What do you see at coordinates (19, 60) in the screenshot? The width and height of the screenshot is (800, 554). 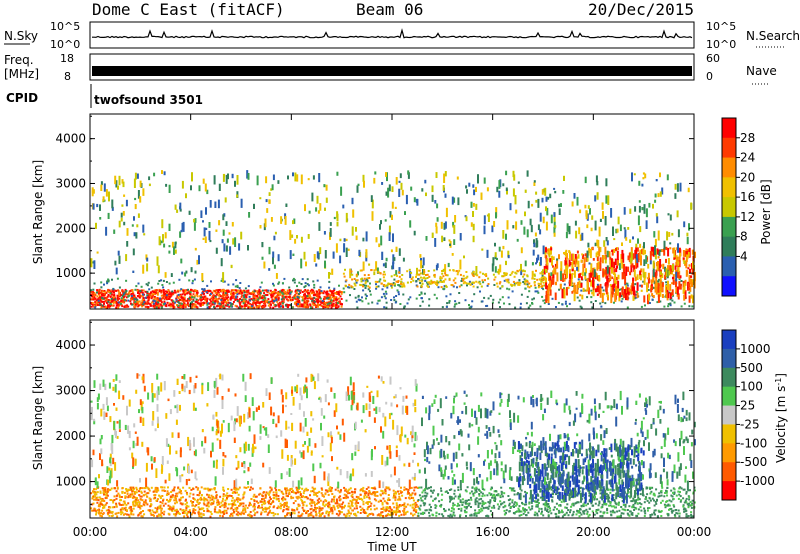 I see `freq-label: Freq.` at bounding box center [19, 60].